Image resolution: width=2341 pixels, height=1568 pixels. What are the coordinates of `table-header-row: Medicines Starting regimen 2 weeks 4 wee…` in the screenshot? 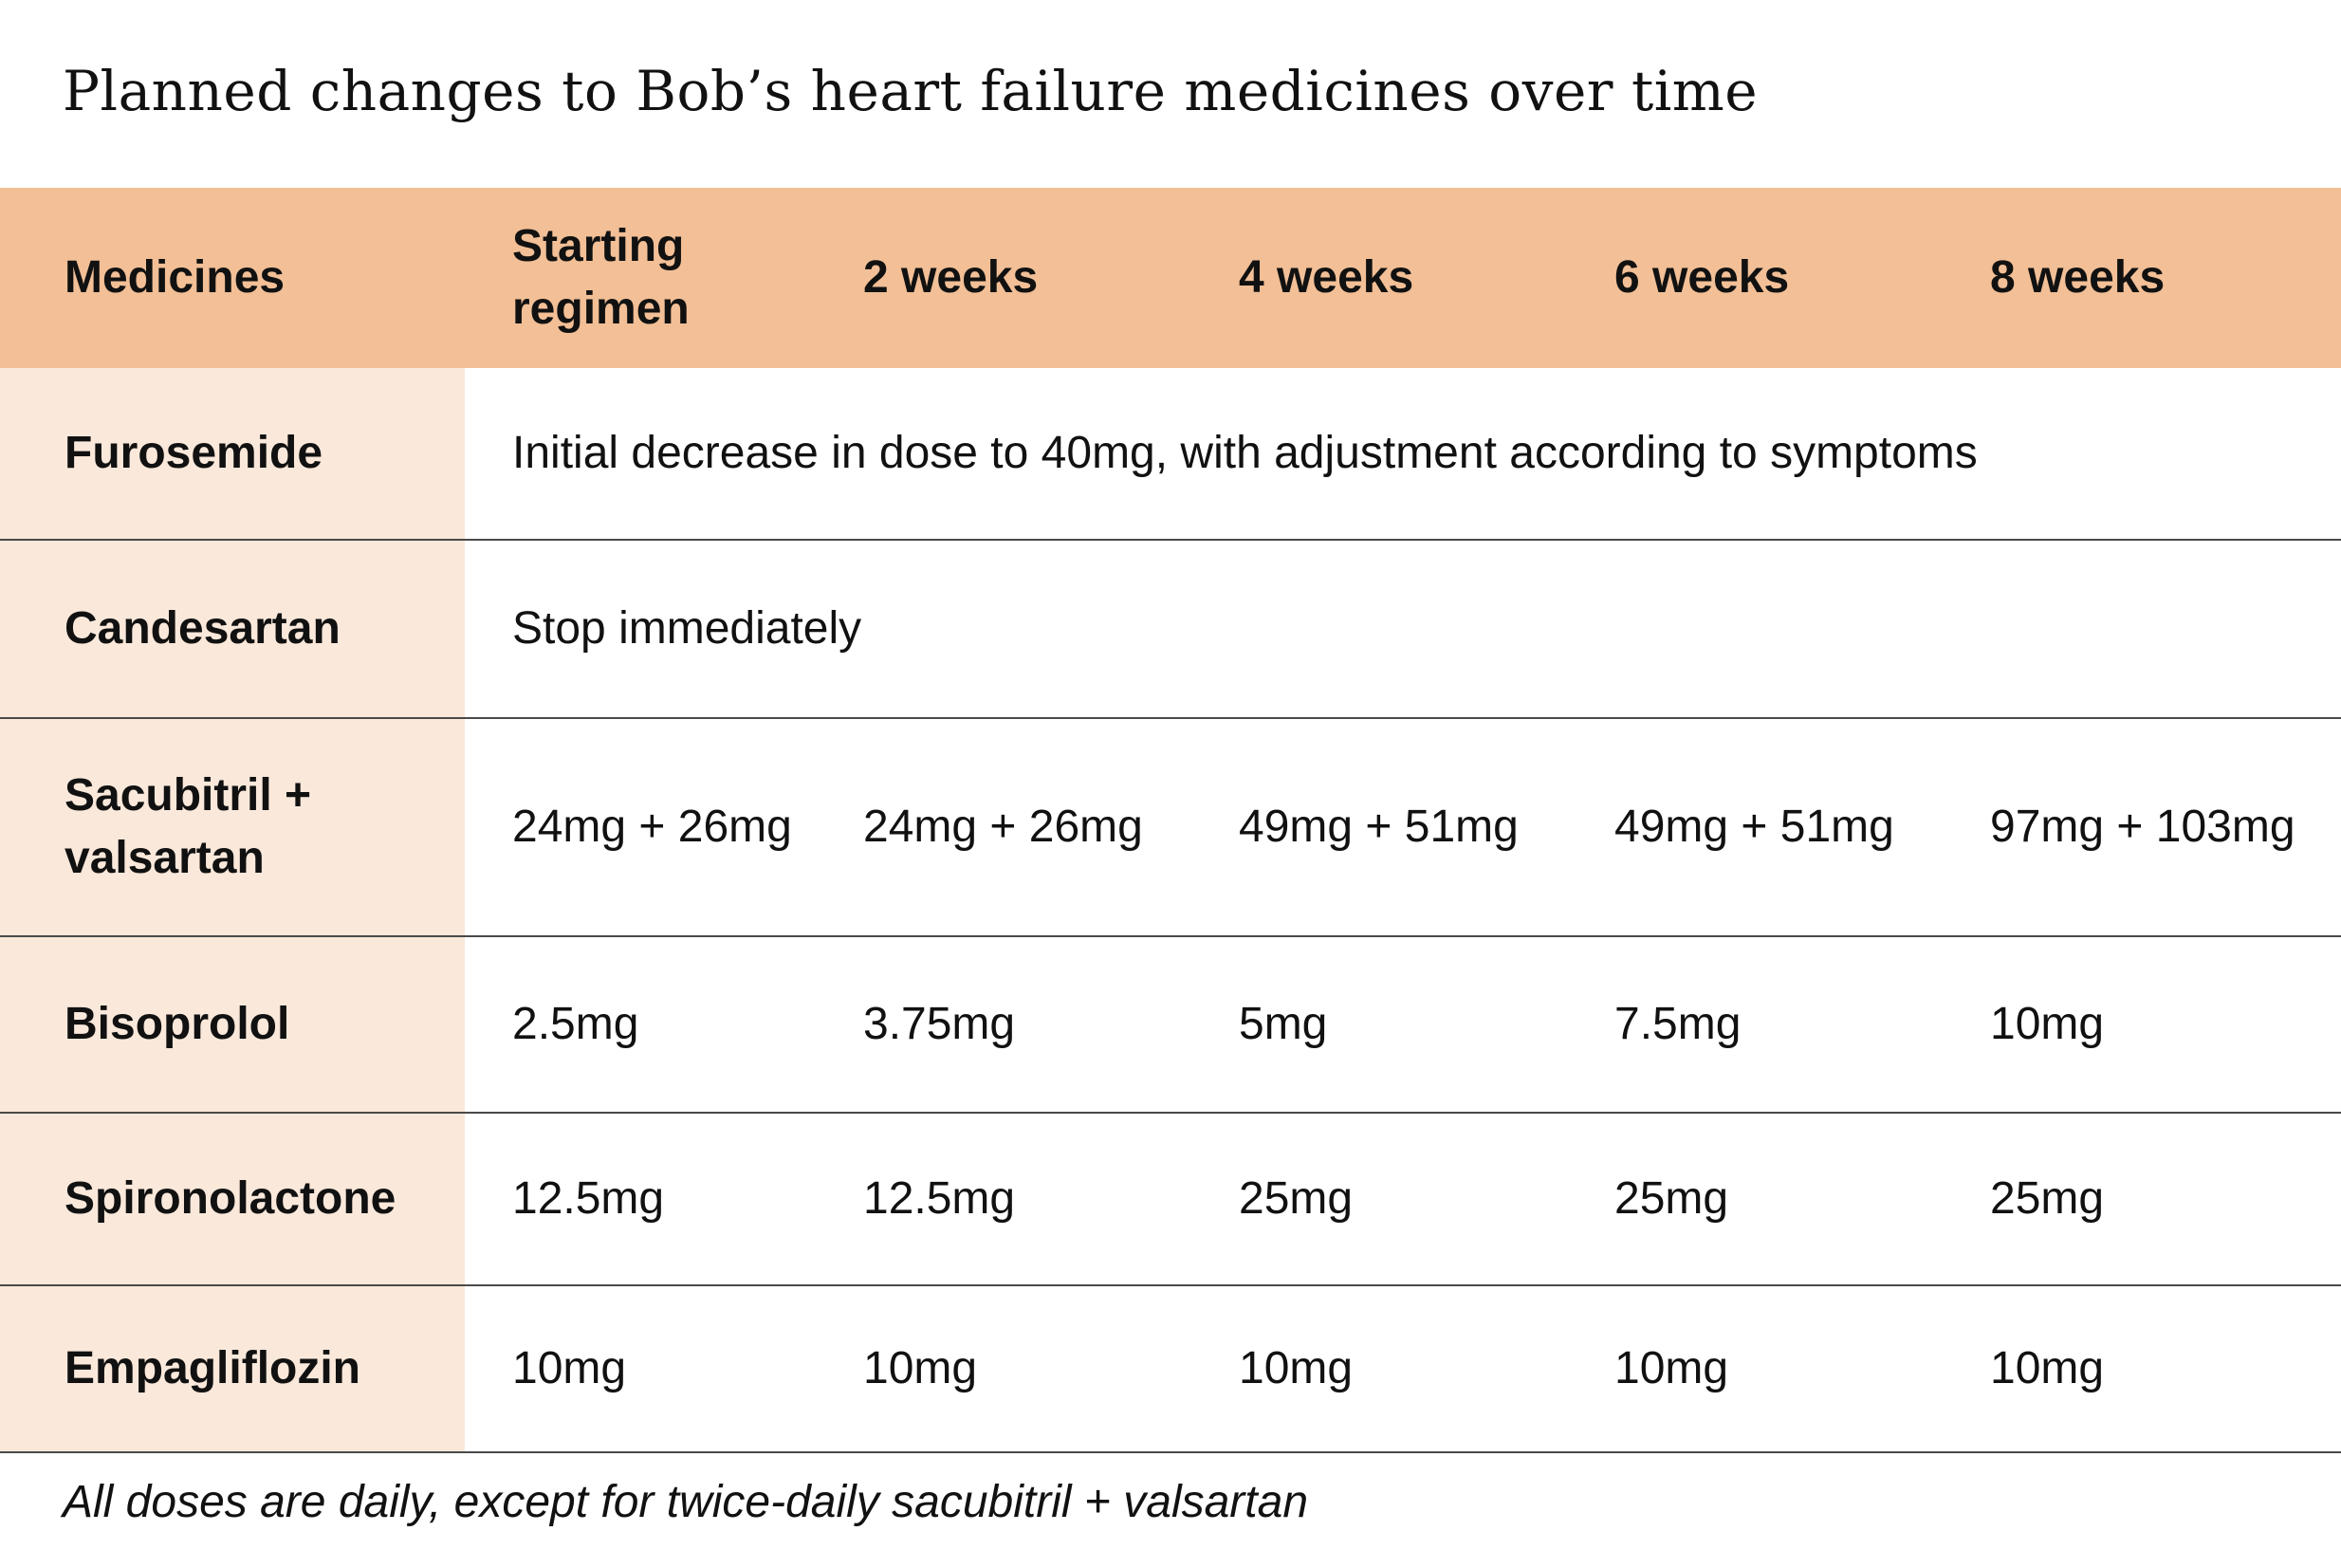 It's located at (1170, 278).